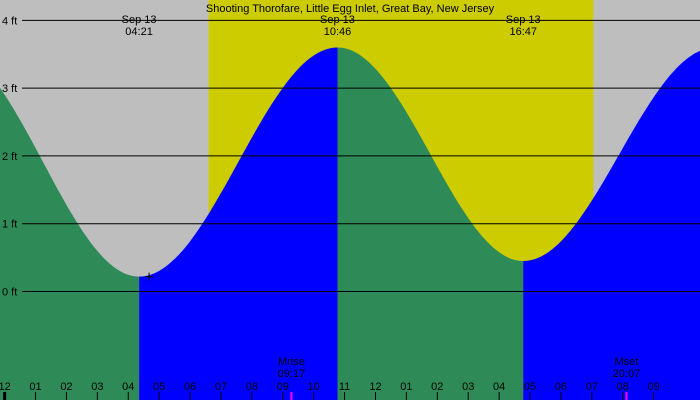 This screenshot has height=400, width=700. I want to click on y-axis-labels: 0 ft 1 ft 2 ft 3 ft 4 ft, so click(9, 156).